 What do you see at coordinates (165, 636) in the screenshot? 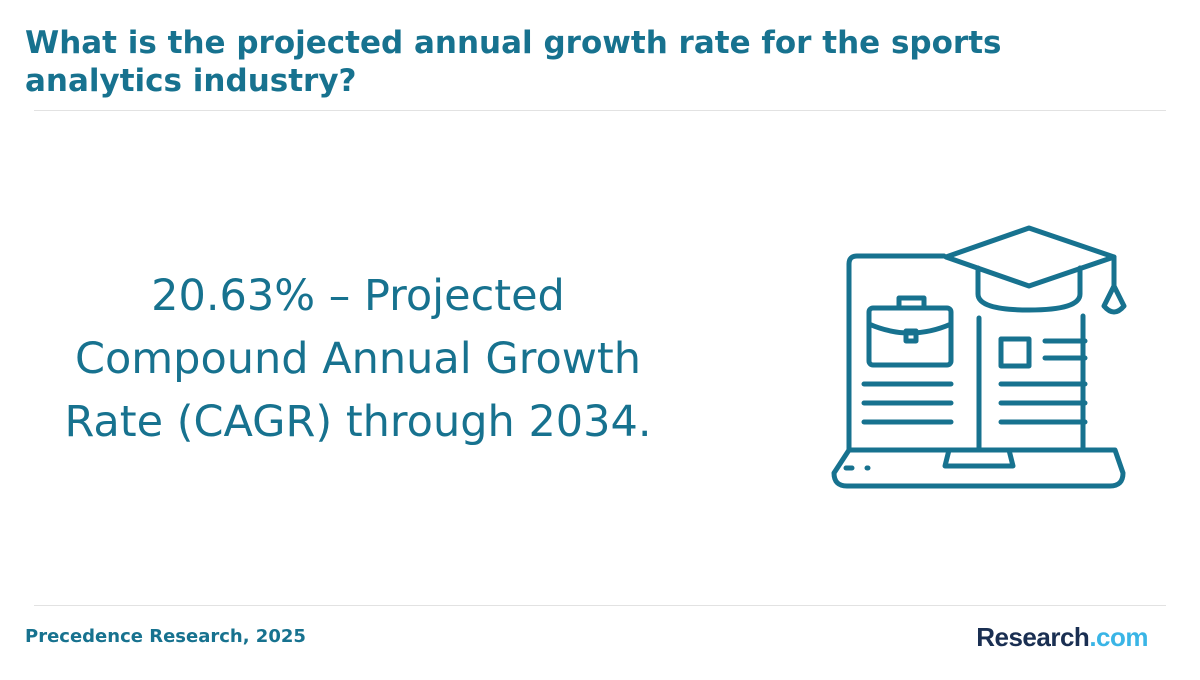
I see `source-citation: Precedence Research, 2025` at bounding box center [165, 636].